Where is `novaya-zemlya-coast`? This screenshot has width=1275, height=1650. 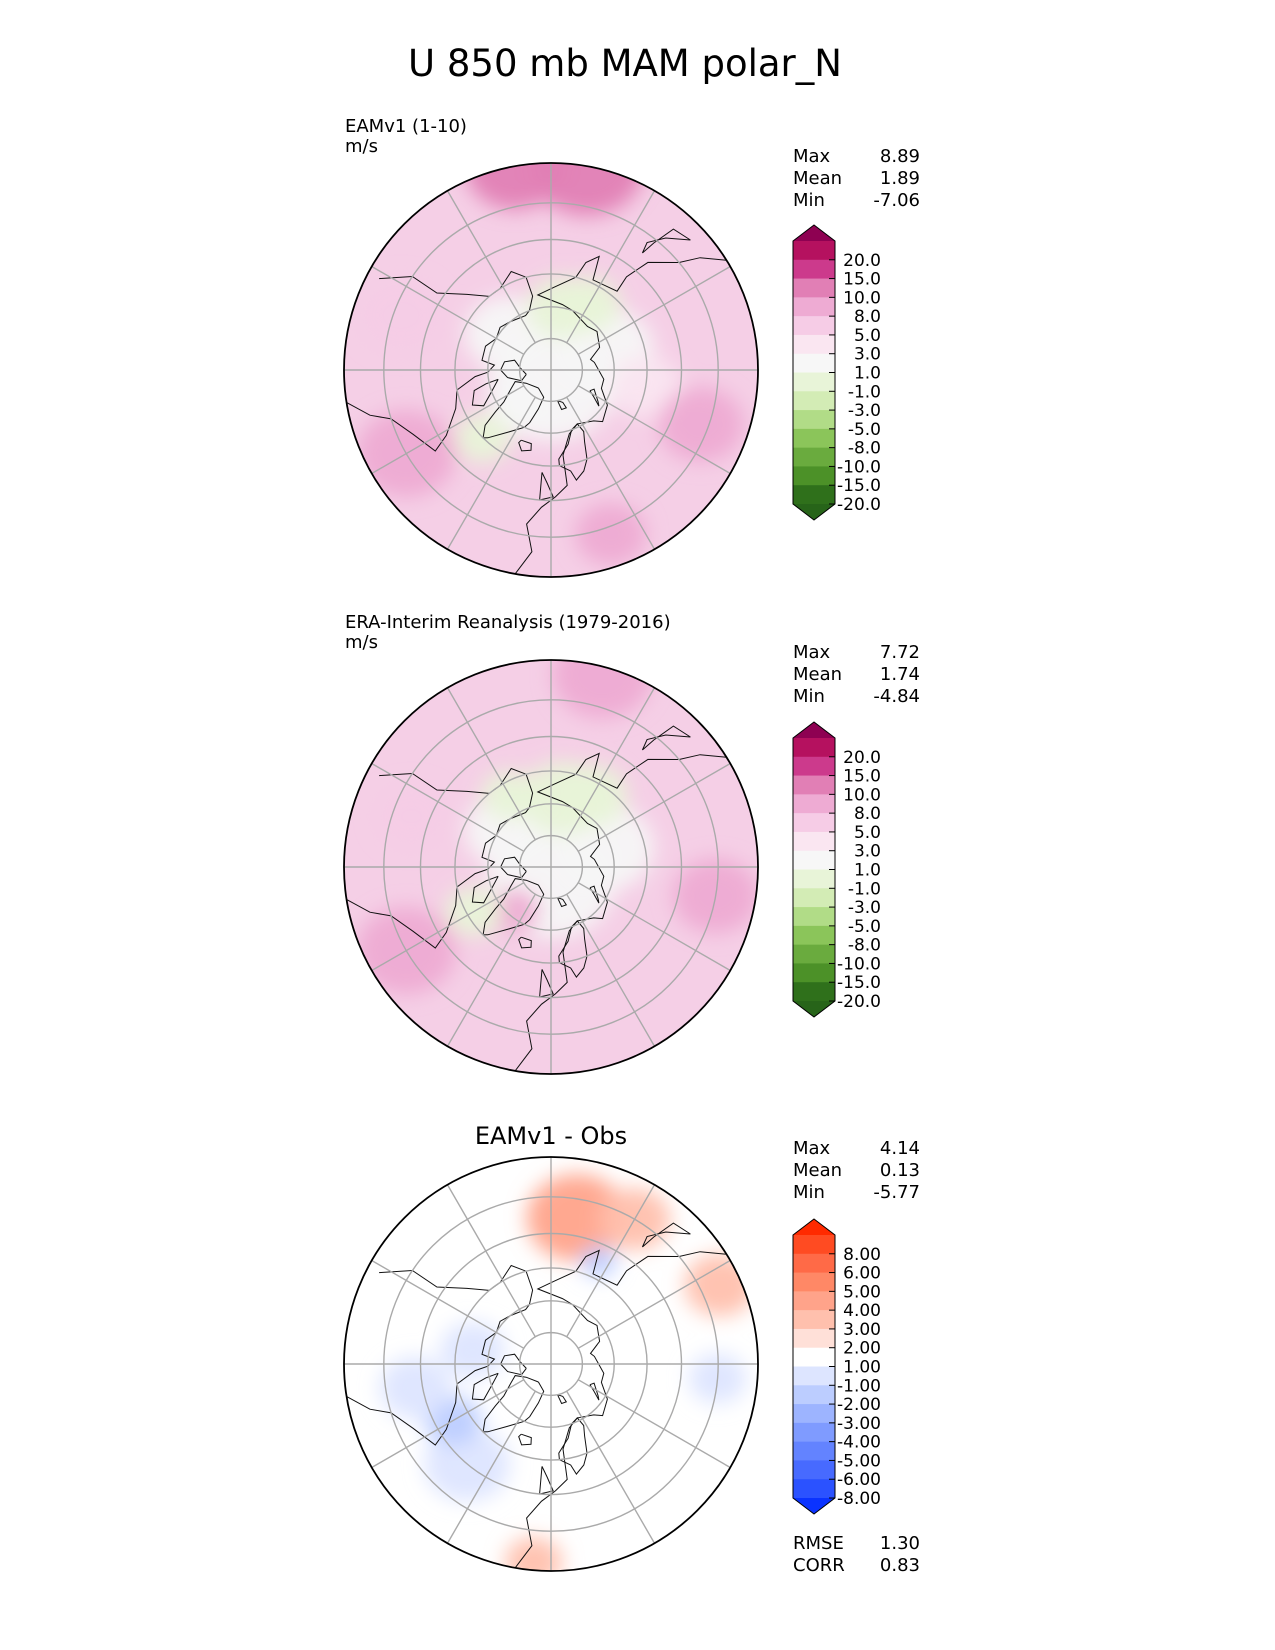
novaya-zemlya-coast is located at coordinates (594, 894).